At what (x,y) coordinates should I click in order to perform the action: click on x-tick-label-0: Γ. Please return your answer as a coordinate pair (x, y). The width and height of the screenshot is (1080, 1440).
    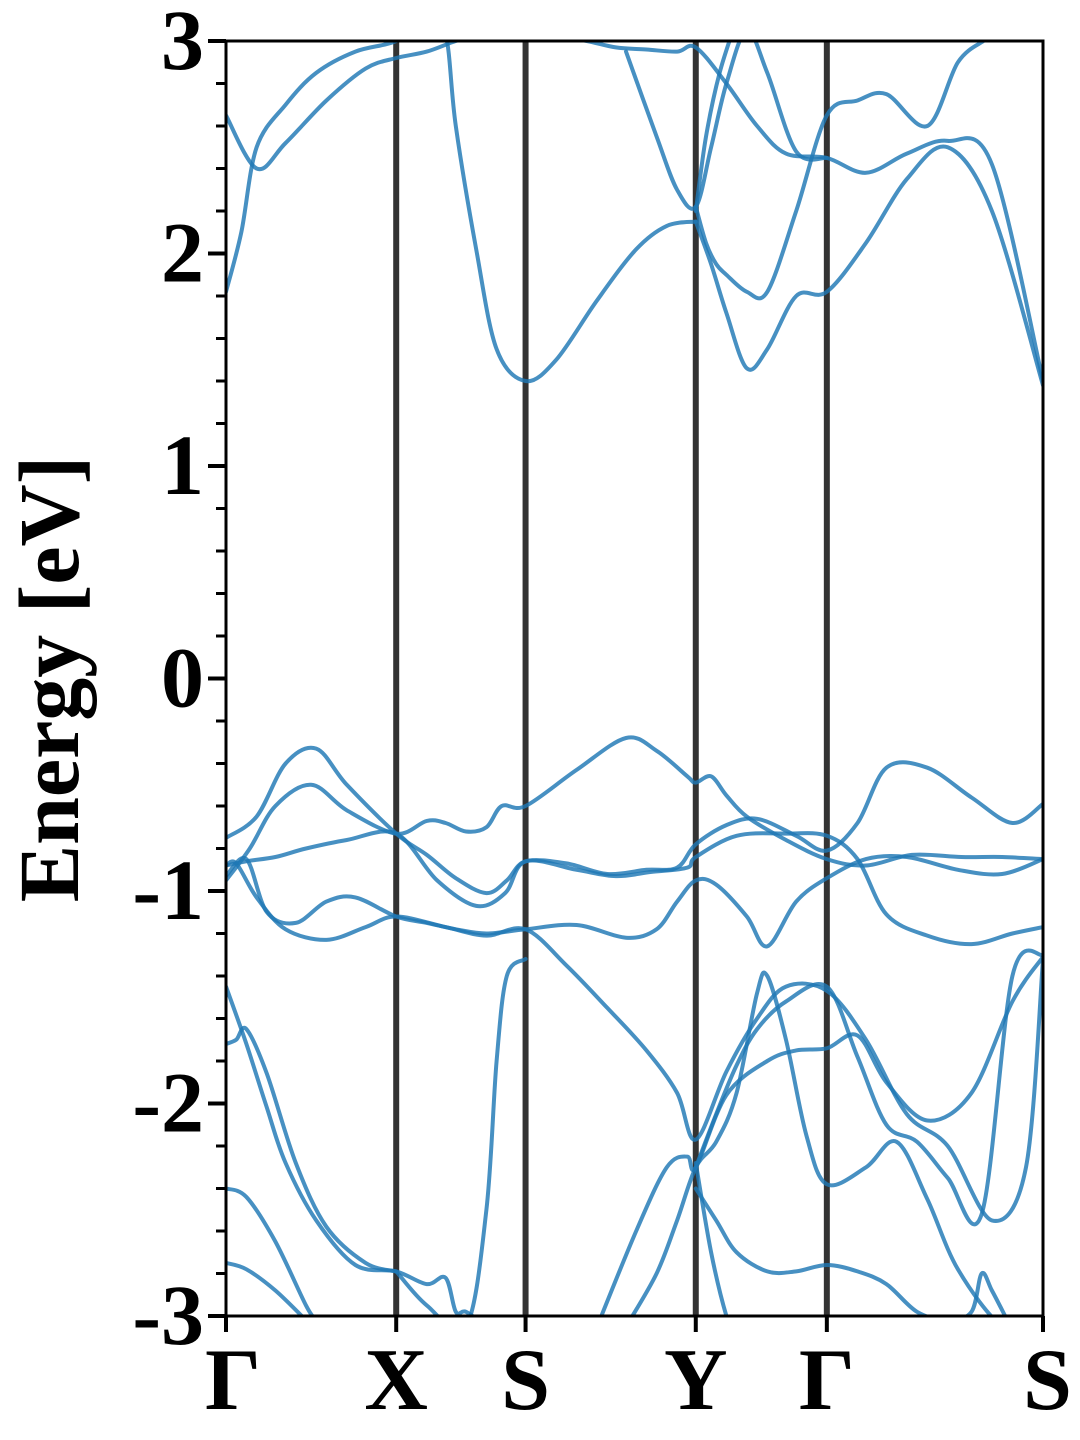
    Looking at the image, I should click on (233, 1380).